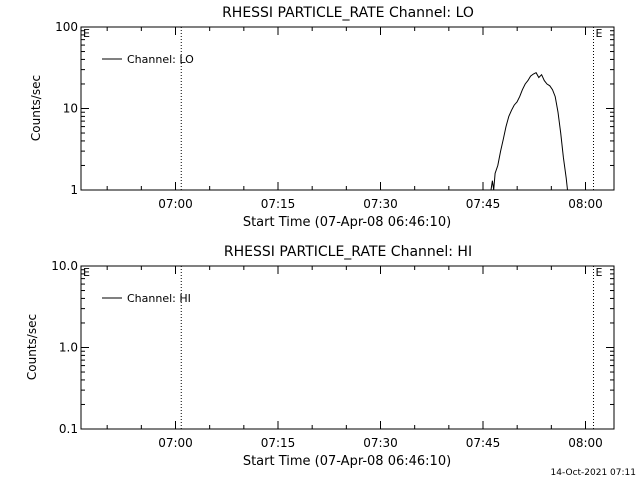 This screenshot has width=640, height=480. I want to click on panel-lo-x-tick-label: 07:30, so click(380, 204).